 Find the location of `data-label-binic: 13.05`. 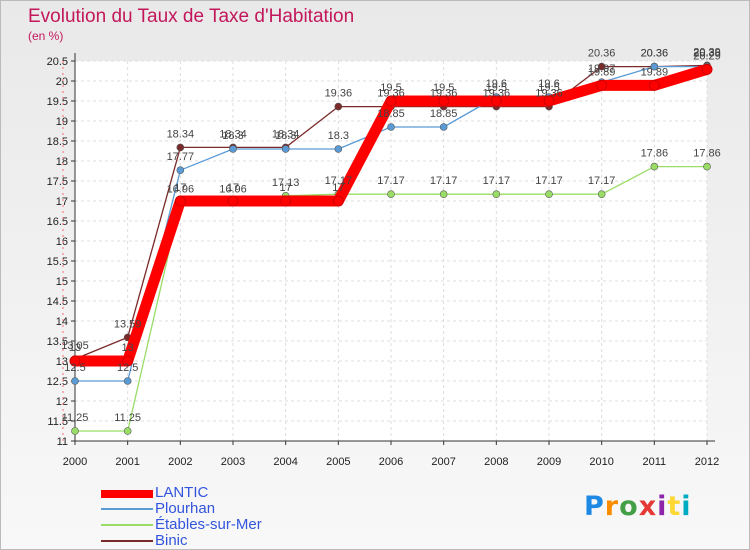

data-label-binic: 13.05 is located at coordinates (75, 346).